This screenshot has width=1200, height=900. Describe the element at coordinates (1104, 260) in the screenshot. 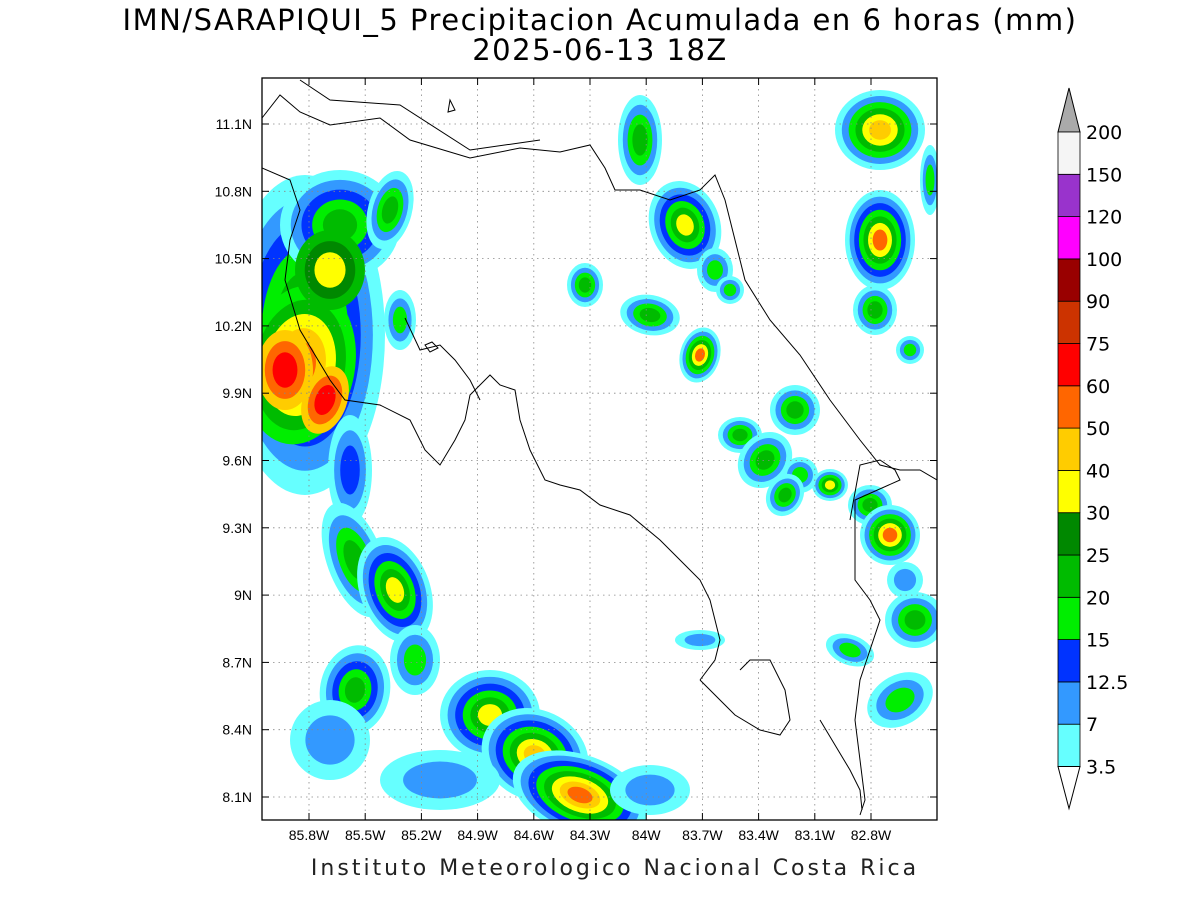

I see `colorbar-label: 100` at that location.